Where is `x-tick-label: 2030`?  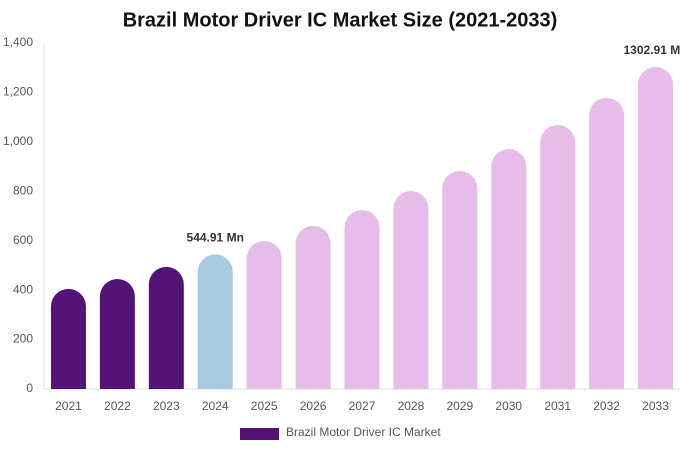 x-tick-label: 2030 is located at coordinates (508, 406).